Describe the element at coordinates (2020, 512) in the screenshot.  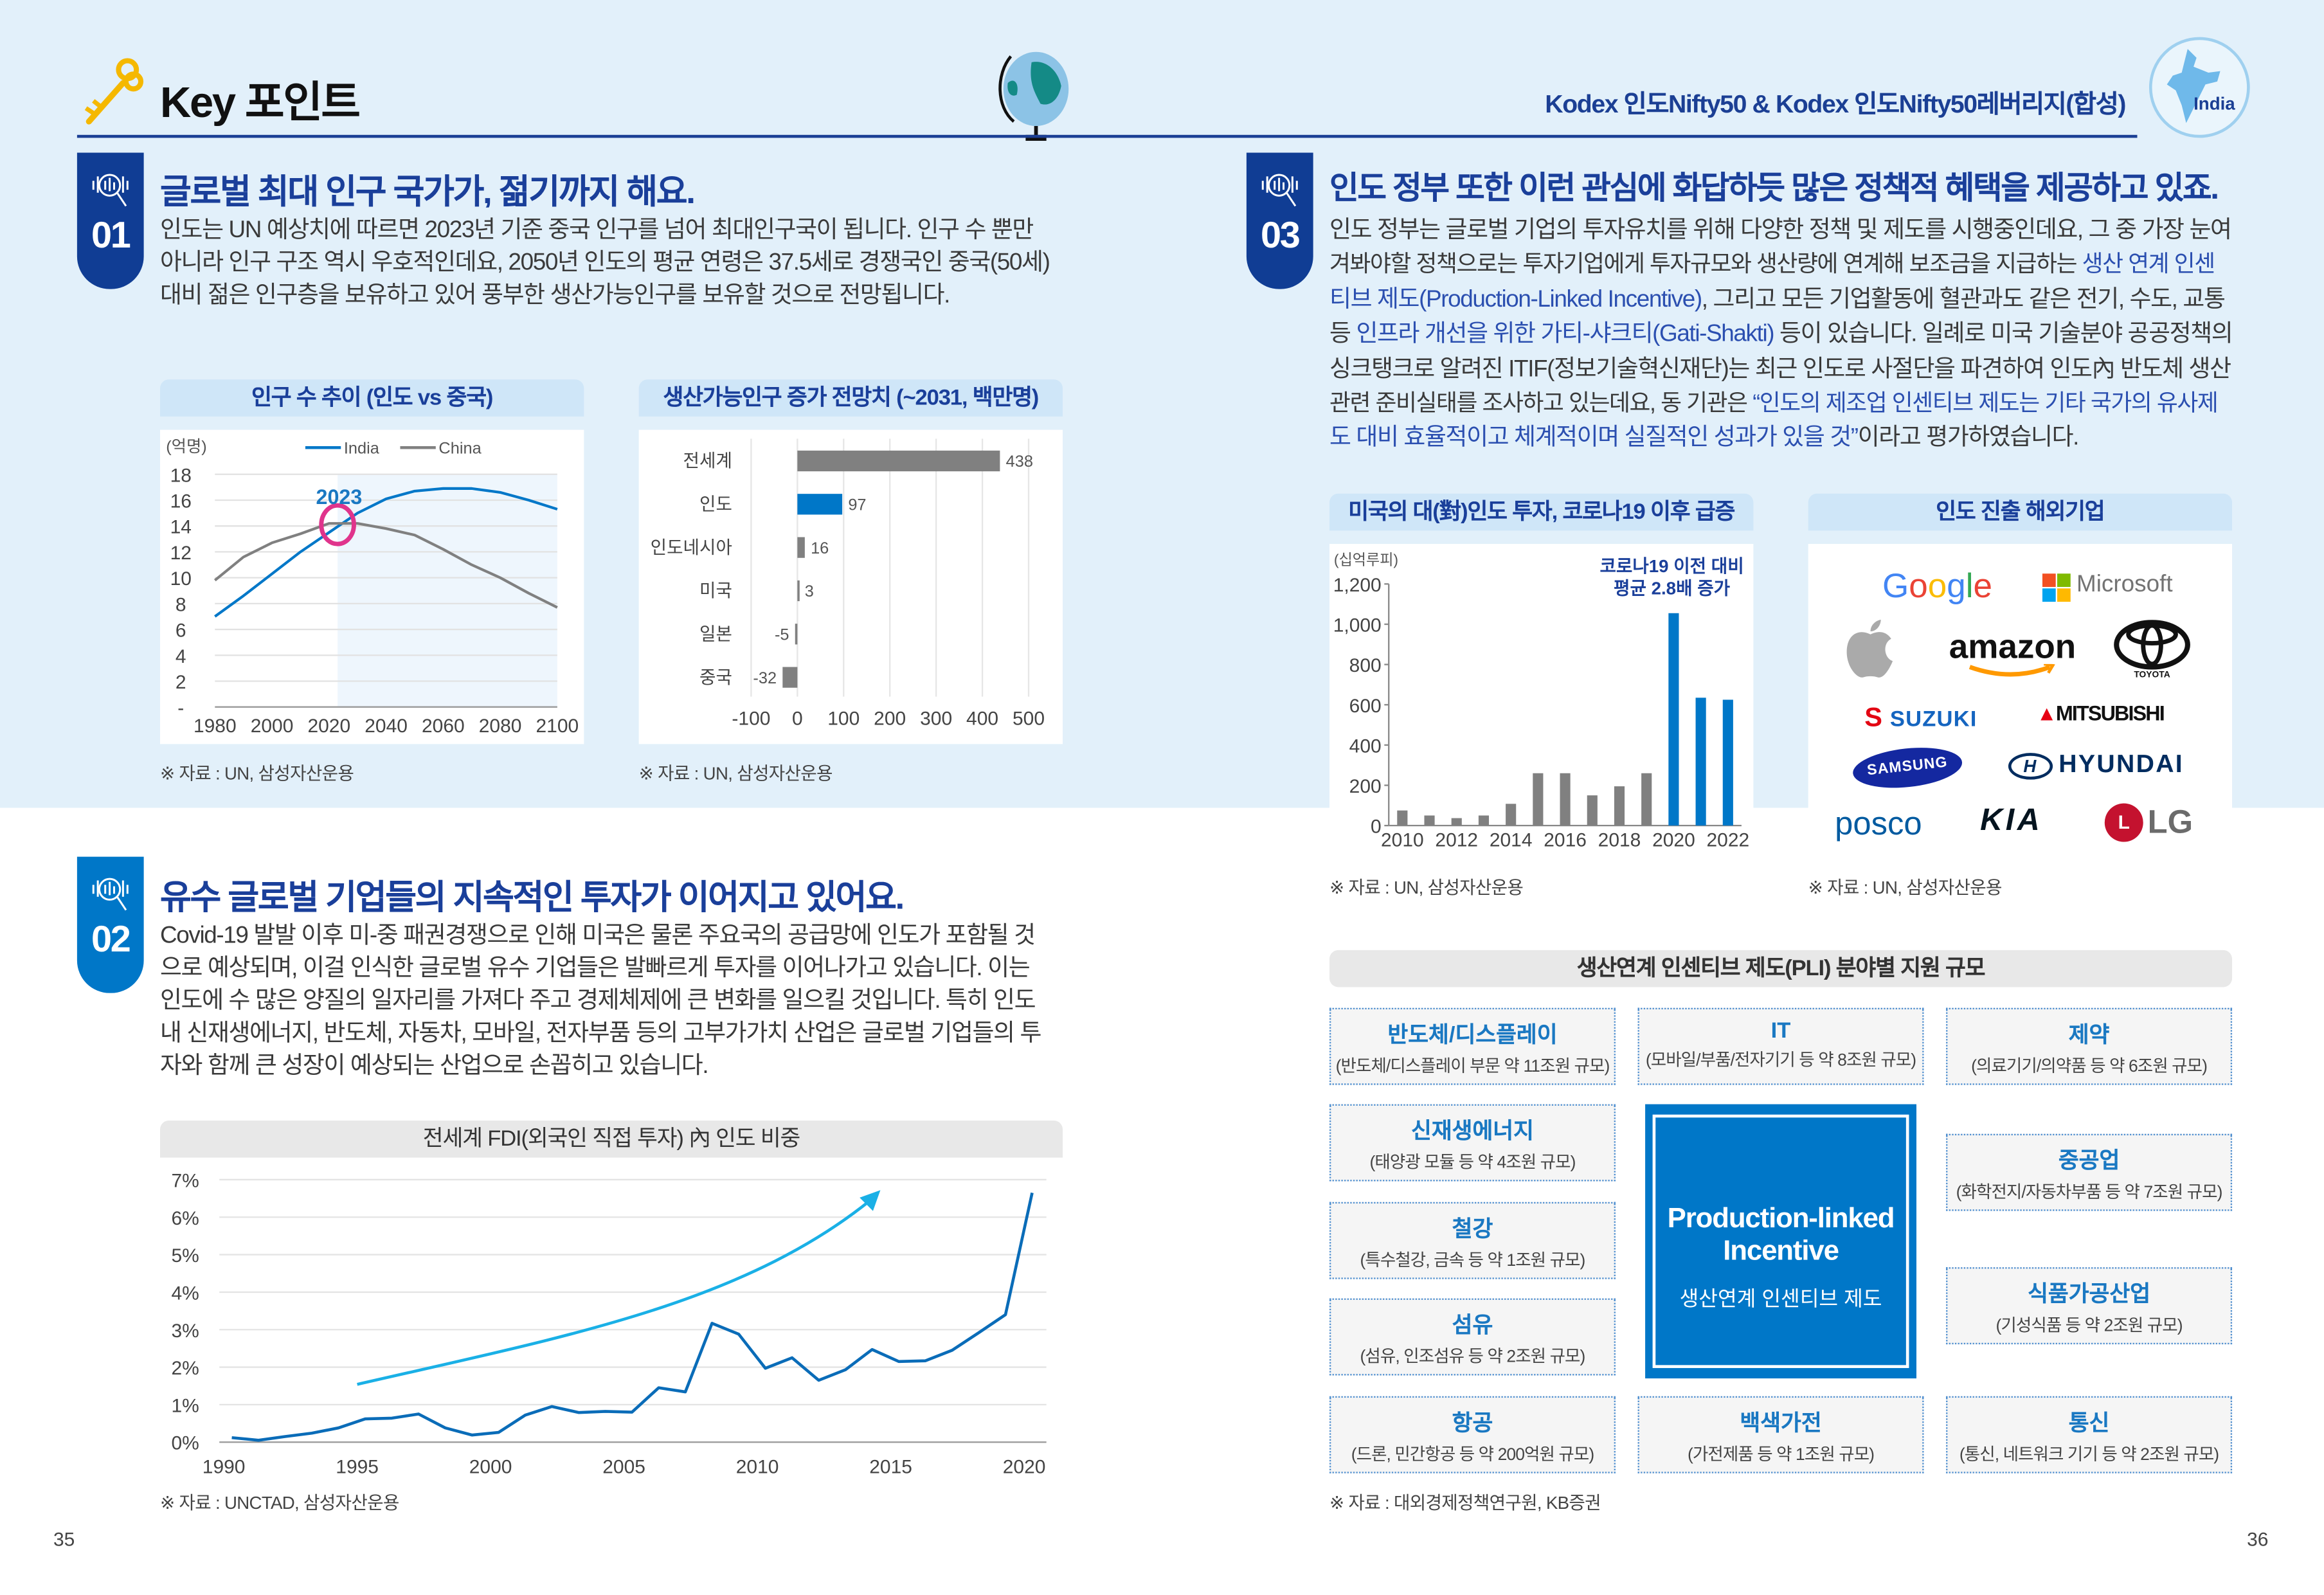
I see `companies-title: 인도 진출 해외기업` at that location.